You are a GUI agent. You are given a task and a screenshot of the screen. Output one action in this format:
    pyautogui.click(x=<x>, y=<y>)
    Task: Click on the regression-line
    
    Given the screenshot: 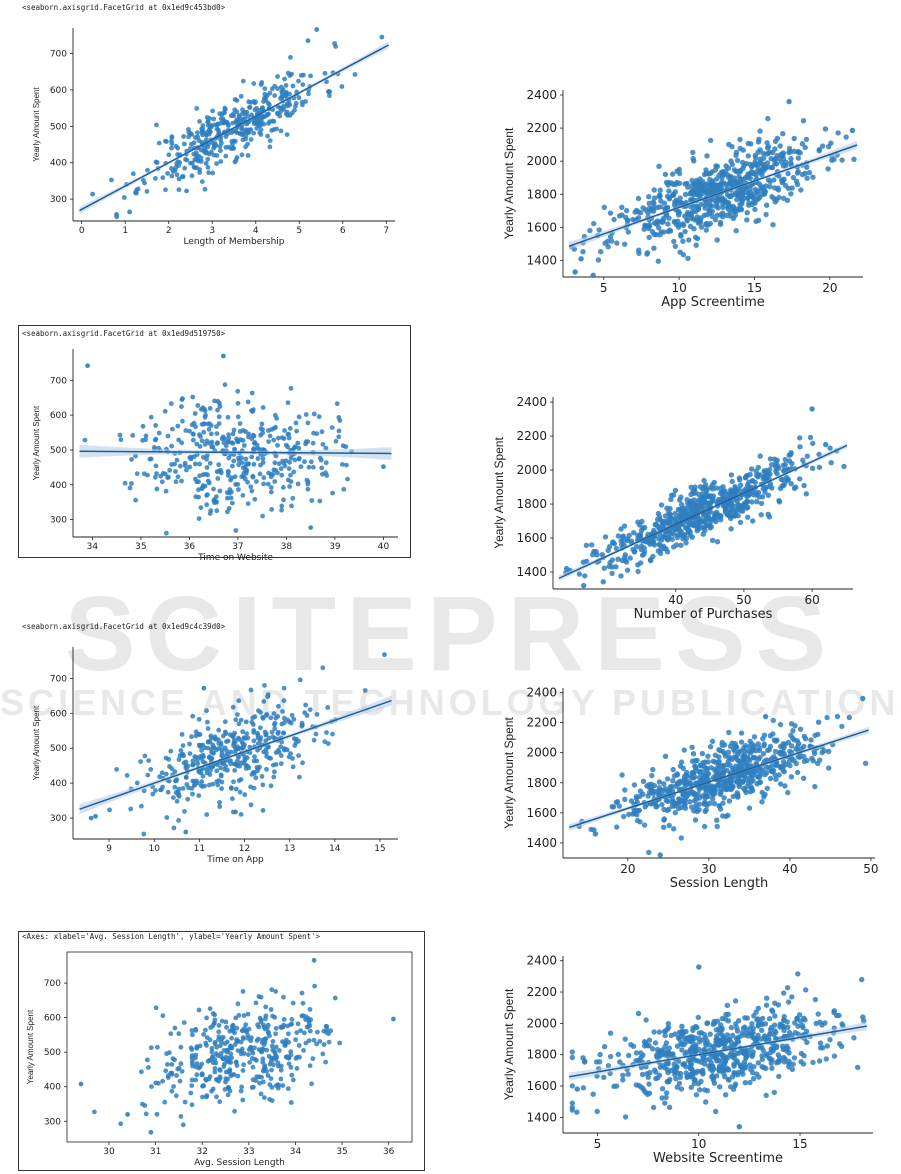 What is the action you would take?
    pyautogui.click(x=718, y=1051)
    